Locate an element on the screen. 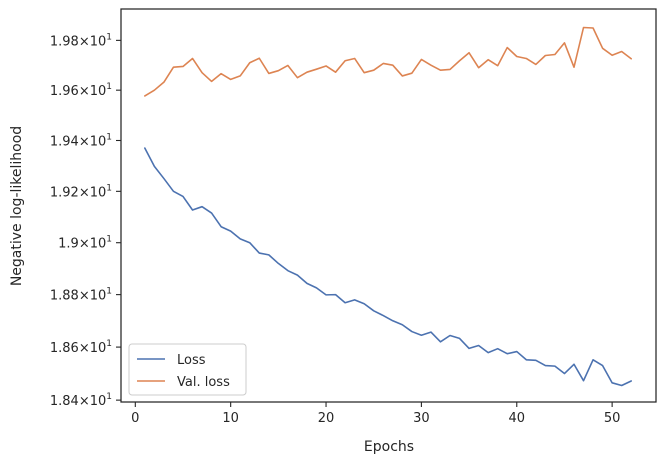 The height and width of the screenshot is (463, 667). y-tick-label: 1.94×10¹ is located at coordinates (81, 140).